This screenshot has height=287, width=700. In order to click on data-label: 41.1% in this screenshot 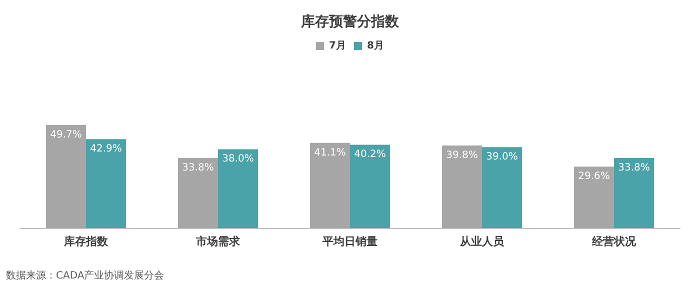, I will do `click(330, 152)`.